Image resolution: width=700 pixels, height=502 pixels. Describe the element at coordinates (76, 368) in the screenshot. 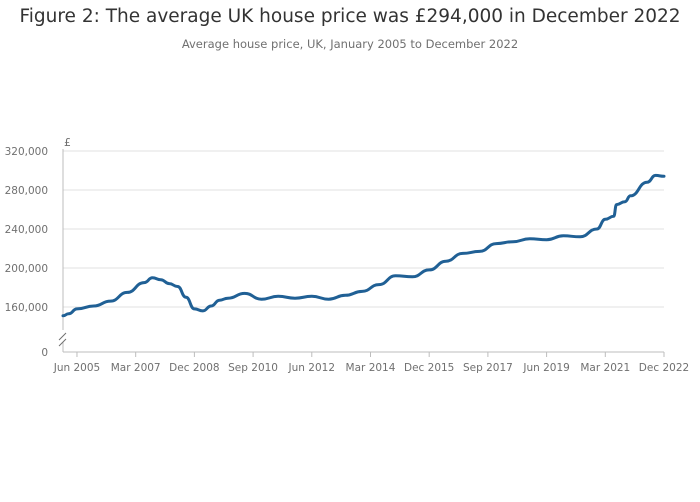

I see `x-tick-label: Jun 2005` at that location.